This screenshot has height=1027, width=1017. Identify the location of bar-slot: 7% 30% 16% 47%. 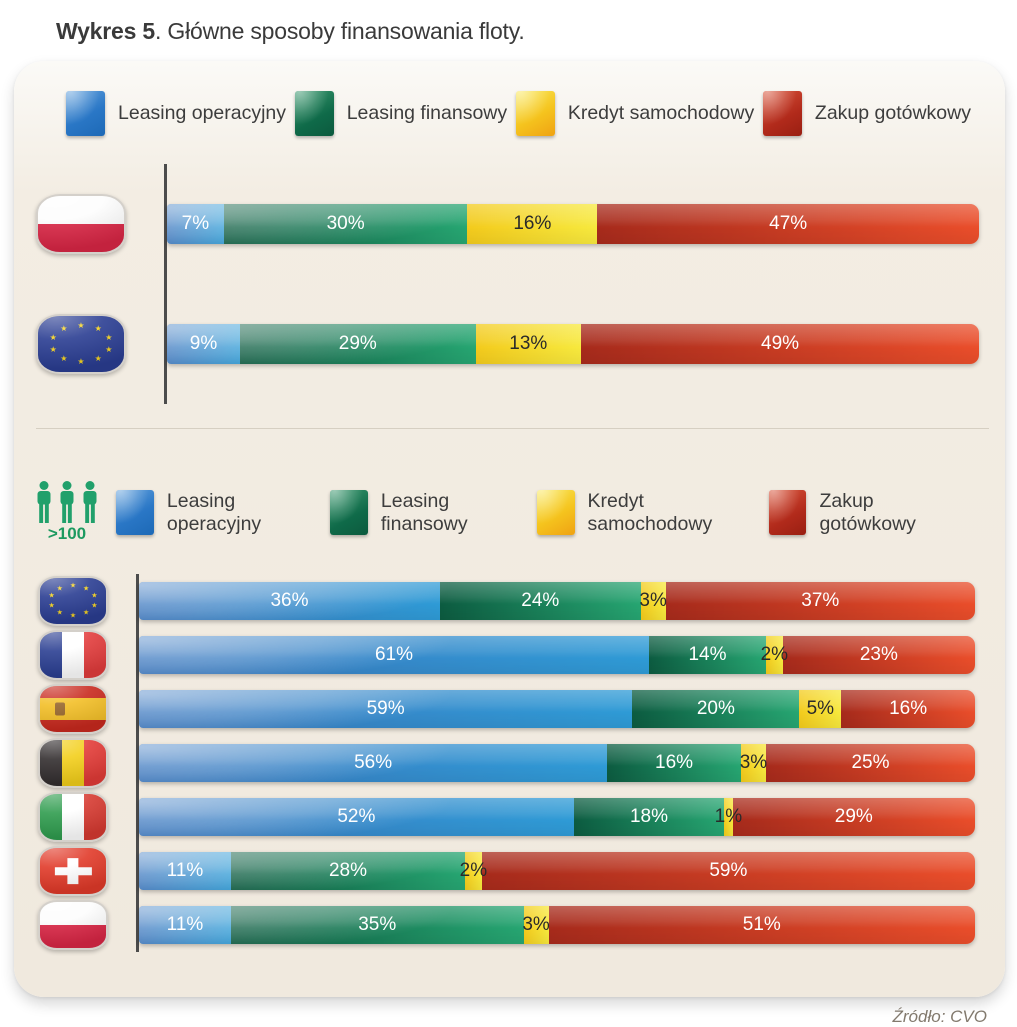
(573, 224).